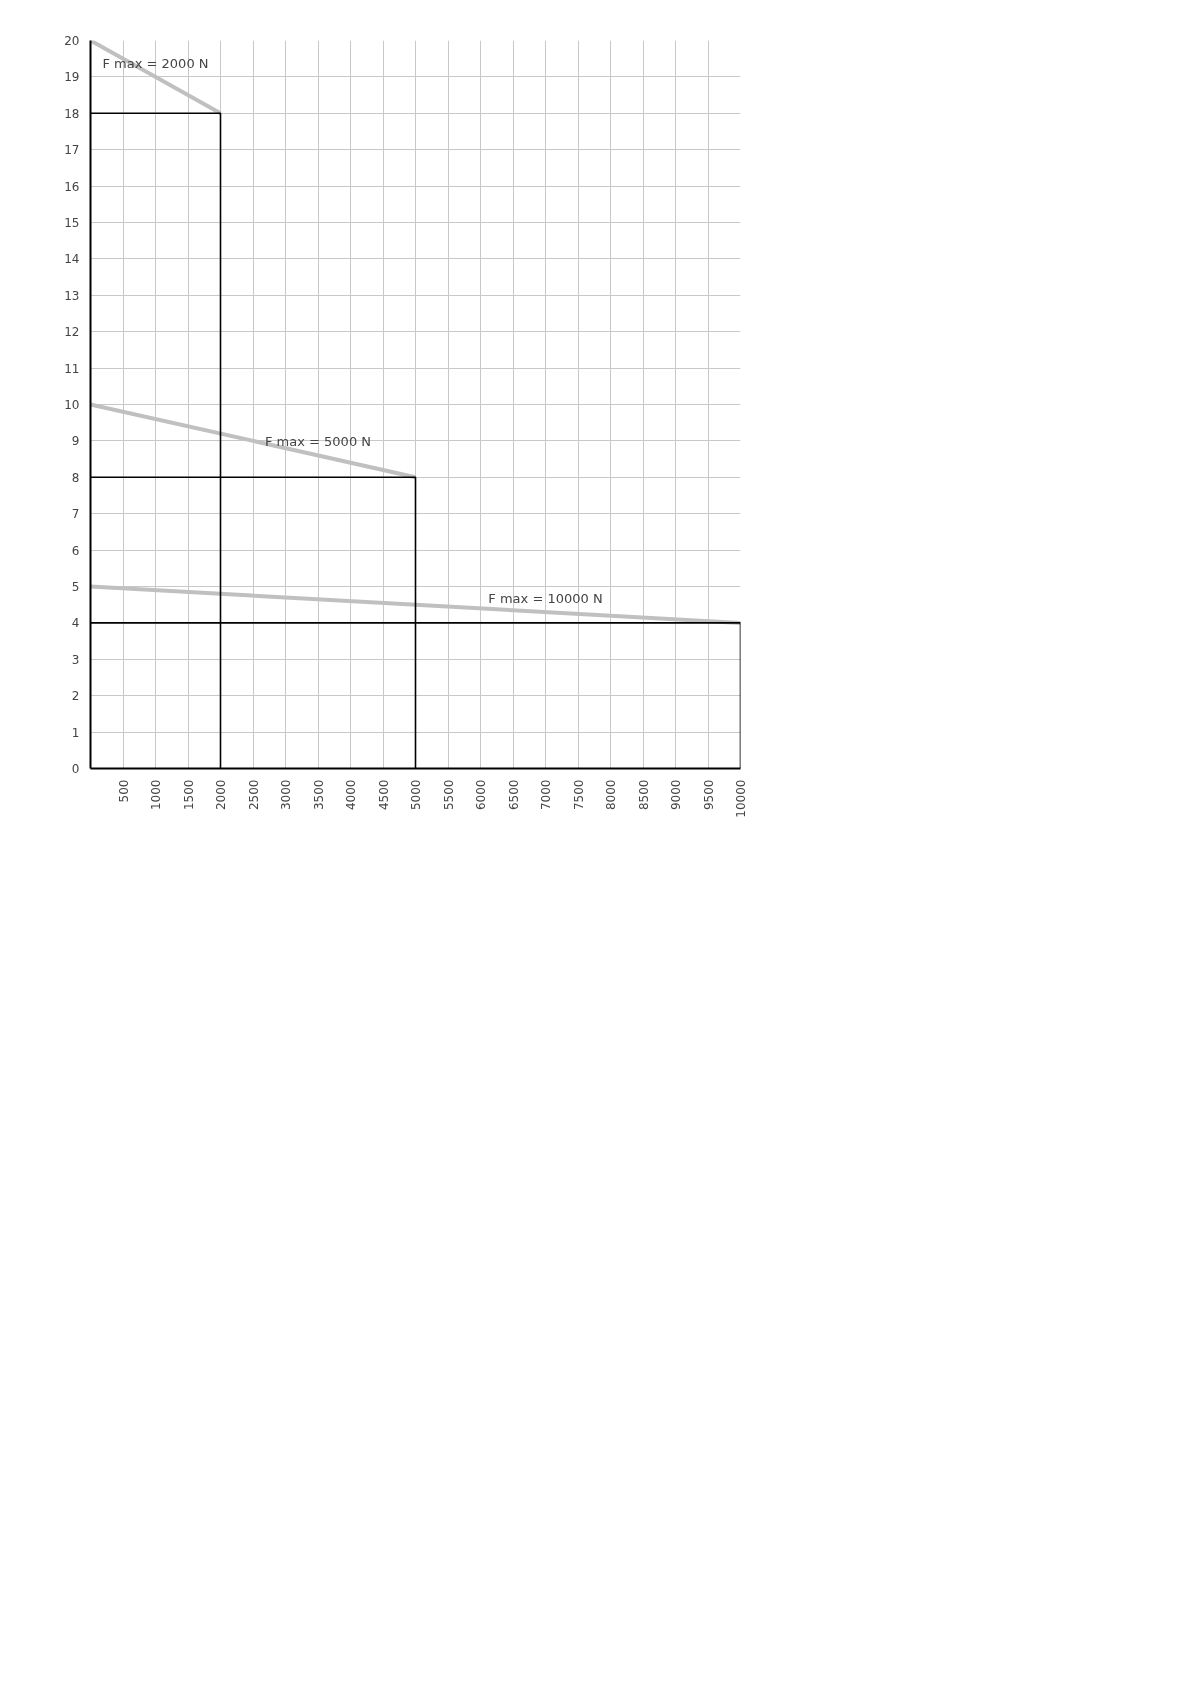  Describe the element at coordinates (72, 223) in the screenshot. I see `y-tick-label: 15` at that location.